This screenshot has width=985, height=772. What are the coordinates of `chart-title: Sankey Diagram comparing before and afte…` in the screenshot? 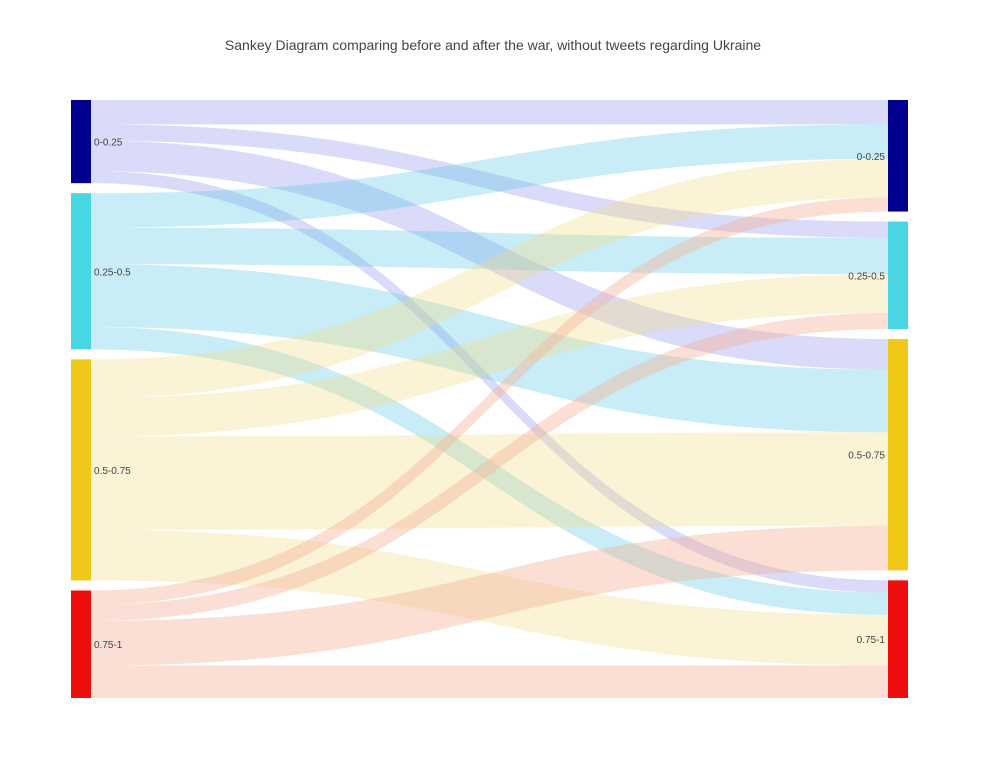 It's located at (493, 45).